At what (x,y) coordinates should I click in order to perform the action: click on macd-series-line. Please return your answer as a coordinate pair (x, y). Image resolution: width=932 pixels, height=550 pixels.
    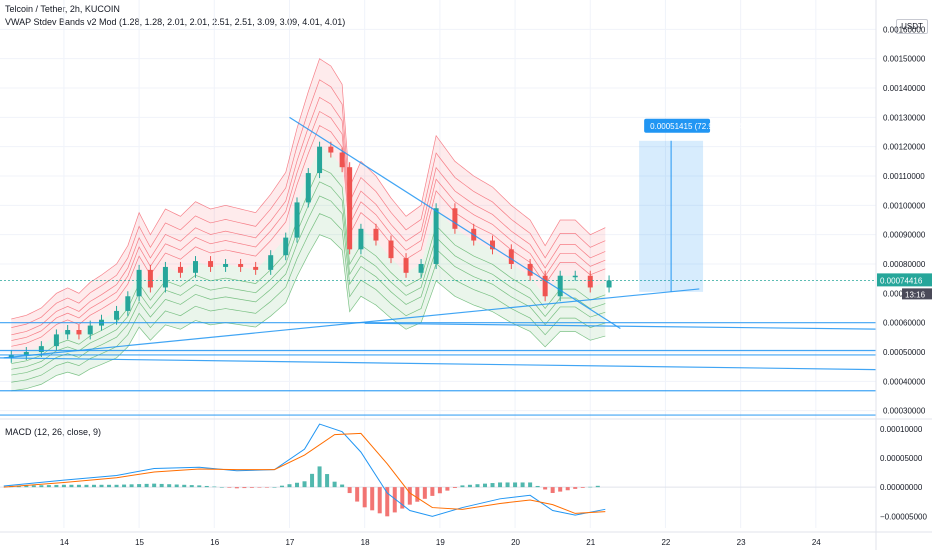
    Looking at the image, I should click on (304, 470).